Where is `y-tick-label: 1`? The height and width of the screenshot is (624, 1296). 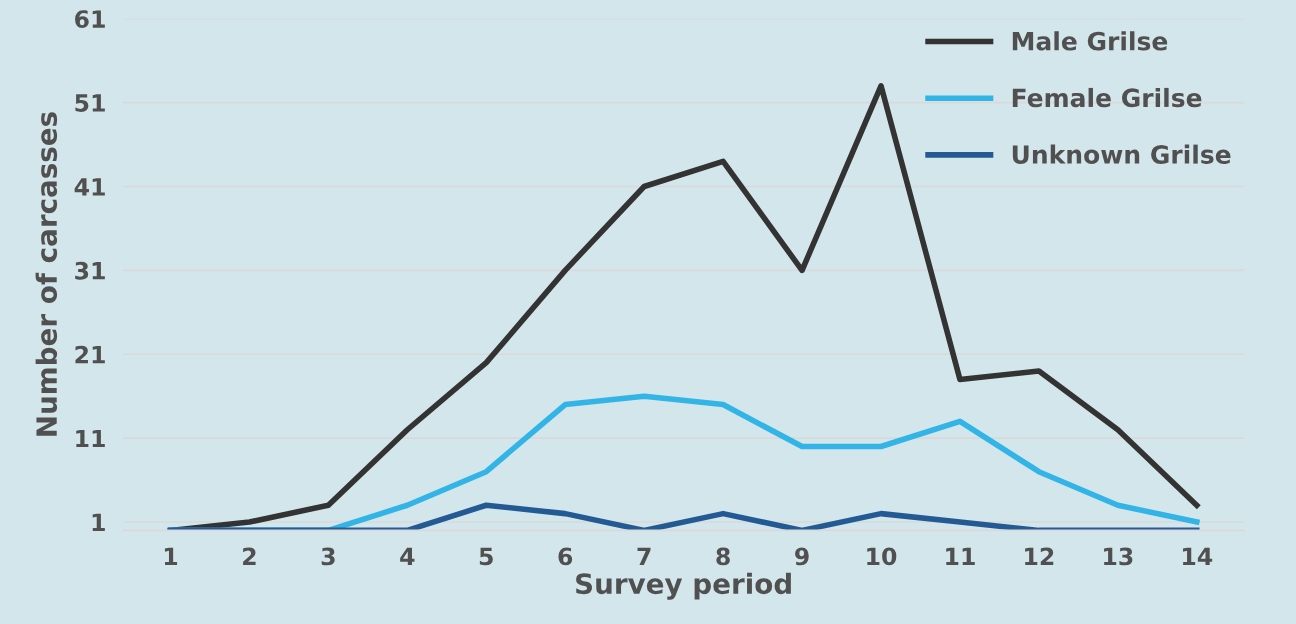
y-tick-label: 1 is located at coordinates (98, 522).